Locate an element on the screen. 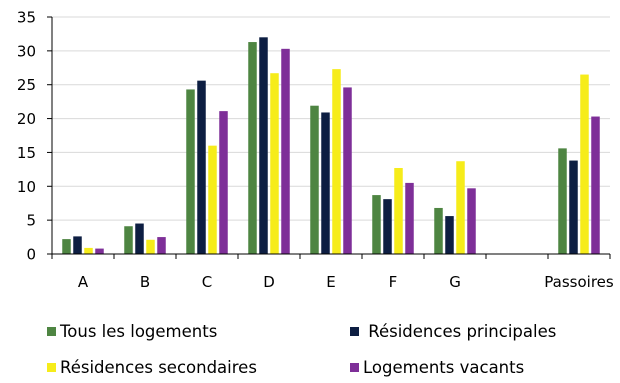  x-tick-label: C is located at coordinates (207, 282).